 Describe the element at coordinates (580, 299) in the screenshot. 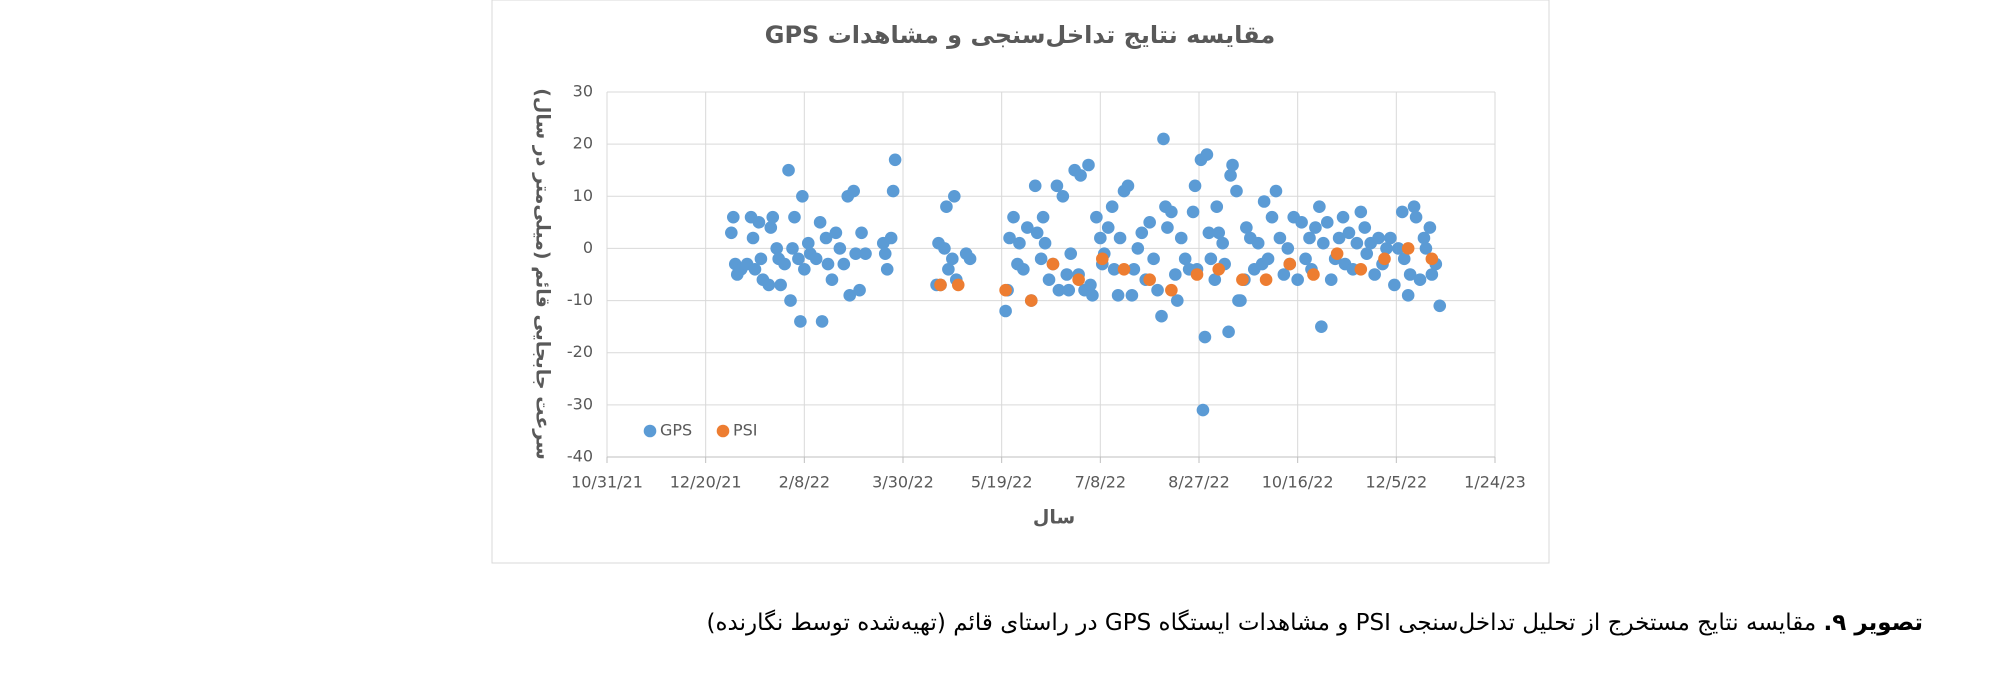

I see `y-tick-label: -10` at that location.